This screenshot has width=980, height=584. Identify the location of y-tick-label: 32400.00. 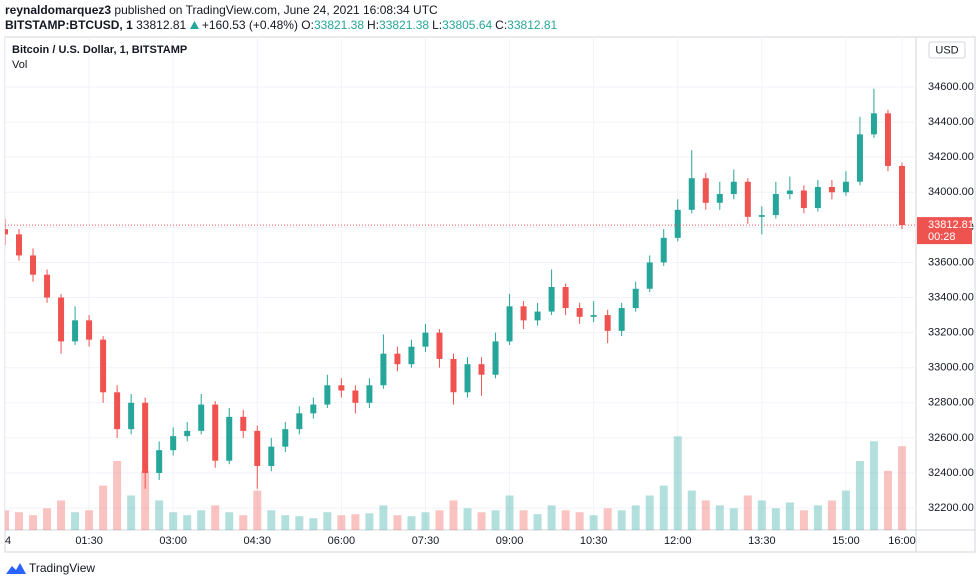
(951, 473).